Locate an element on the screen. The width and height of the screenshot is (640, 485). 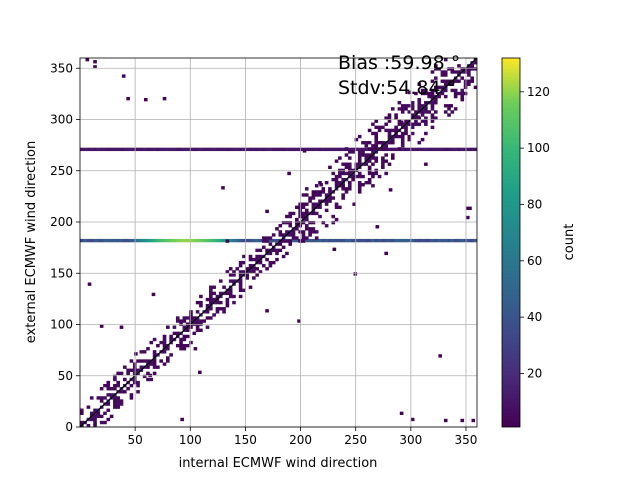
colorbar-tick-label: 20 is located at coordinates (534, 373).